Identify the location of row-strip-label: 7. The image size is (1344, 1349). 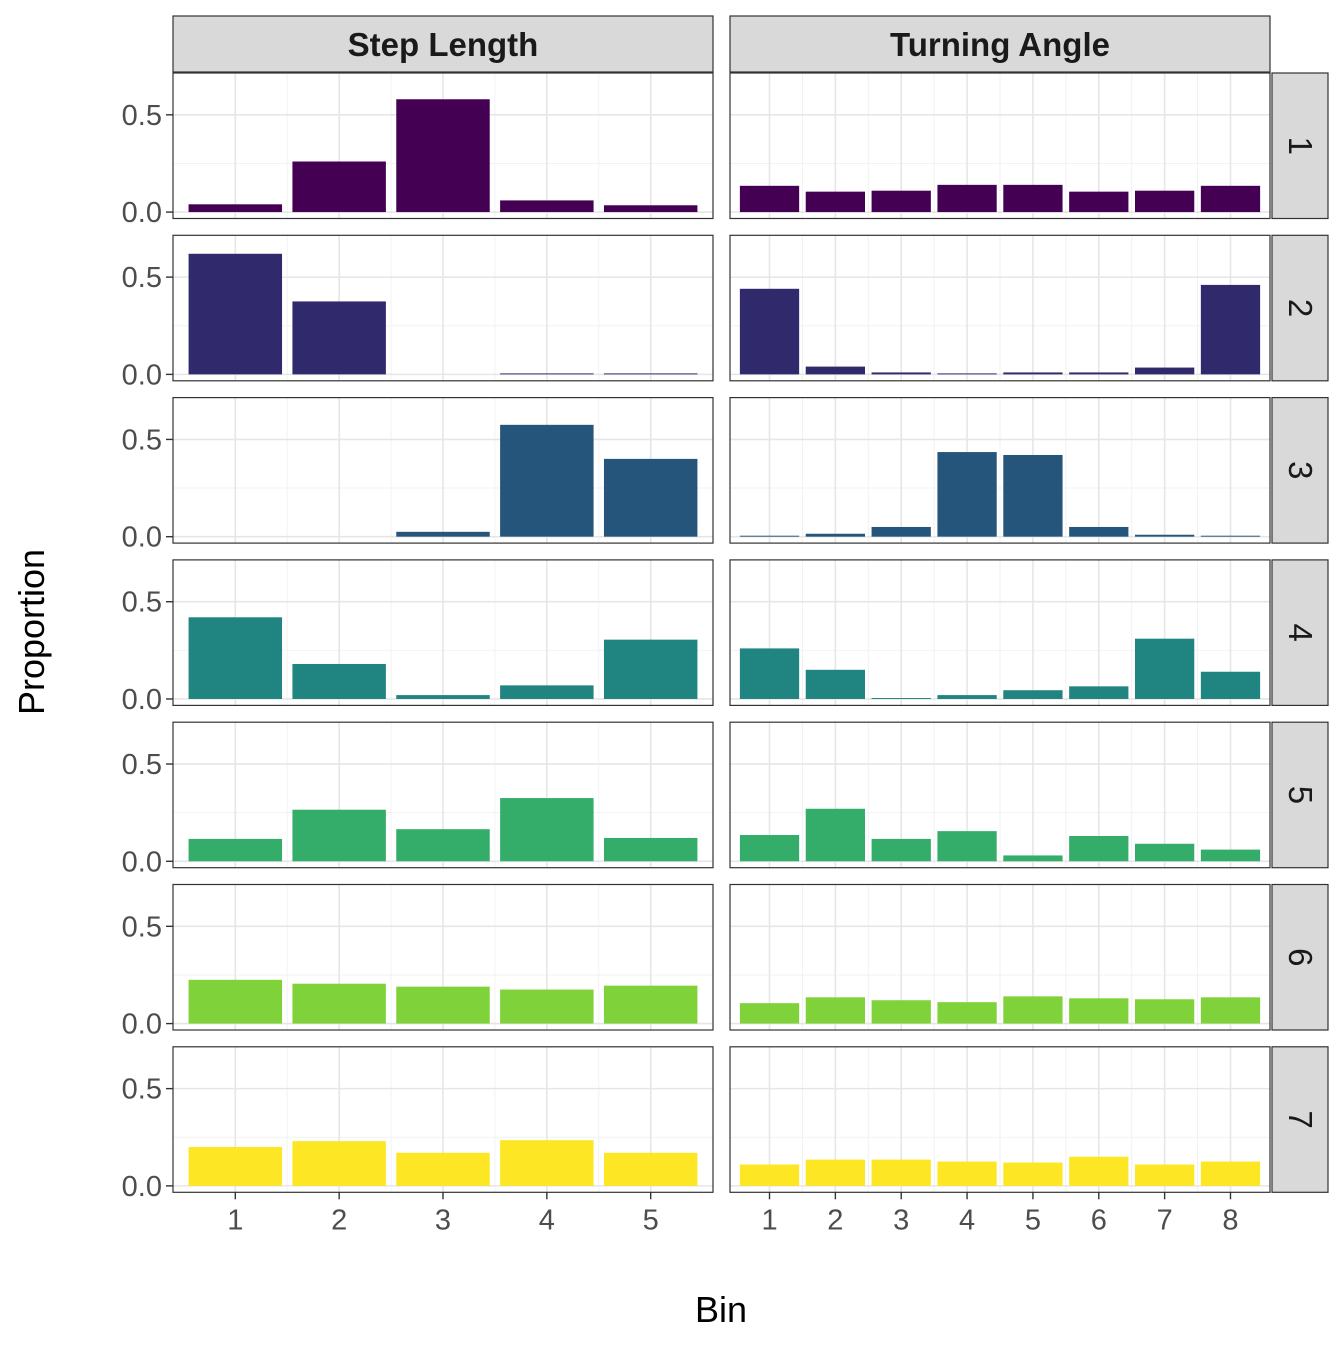
(1300, 1119).